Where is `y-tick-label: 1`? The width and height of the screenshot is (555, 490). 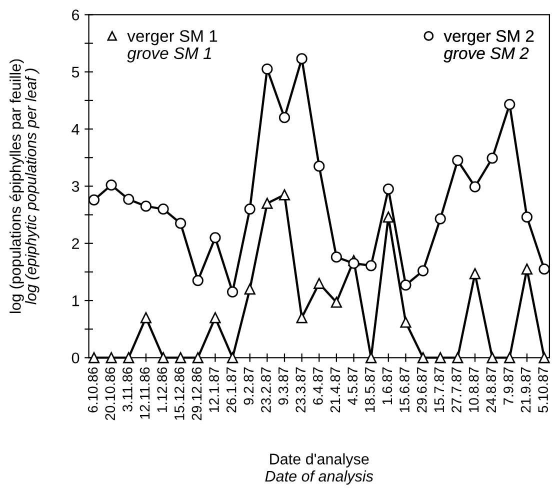 y-tick-label: 1 is located at coordinates (76, 301).